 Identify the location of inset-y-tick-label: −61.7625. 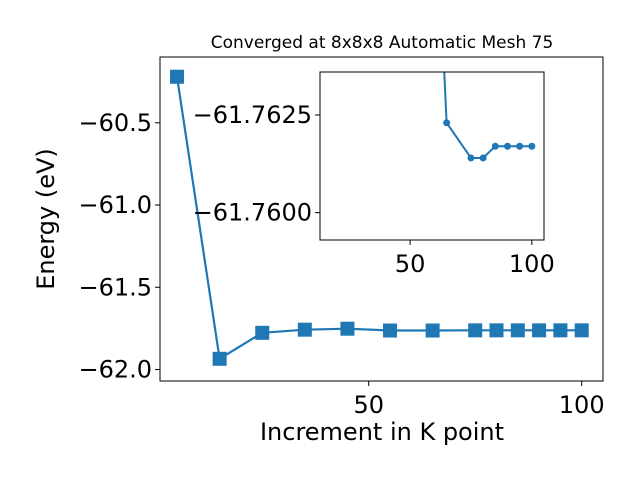
(252, 115).